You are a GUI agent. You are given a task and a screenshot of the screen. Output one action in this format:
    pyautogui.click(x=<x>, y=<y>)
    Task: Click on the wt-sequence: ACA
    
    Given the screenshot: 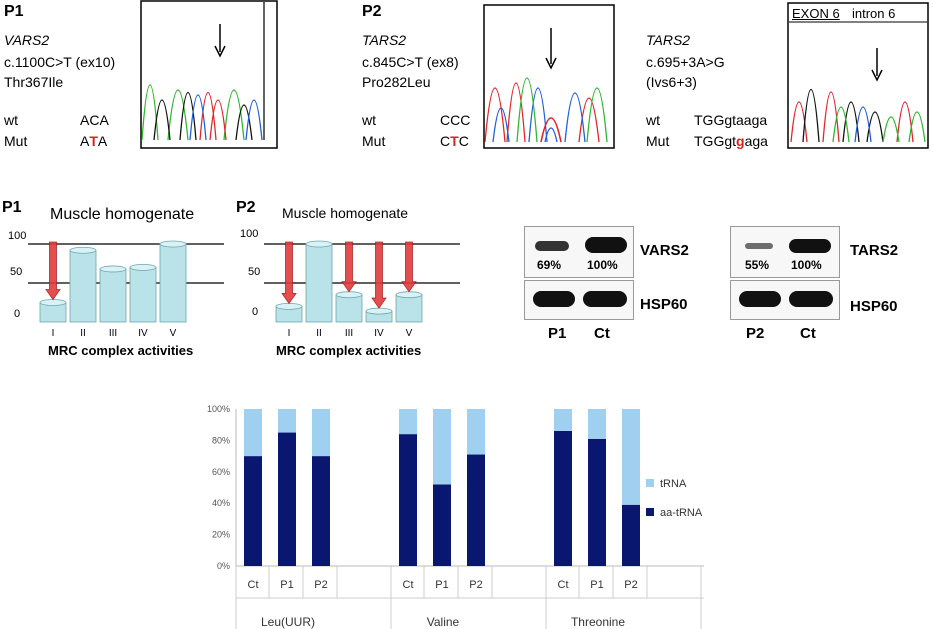 What is the action you would take?
    pyautogui.click(x=94, y=120)
    